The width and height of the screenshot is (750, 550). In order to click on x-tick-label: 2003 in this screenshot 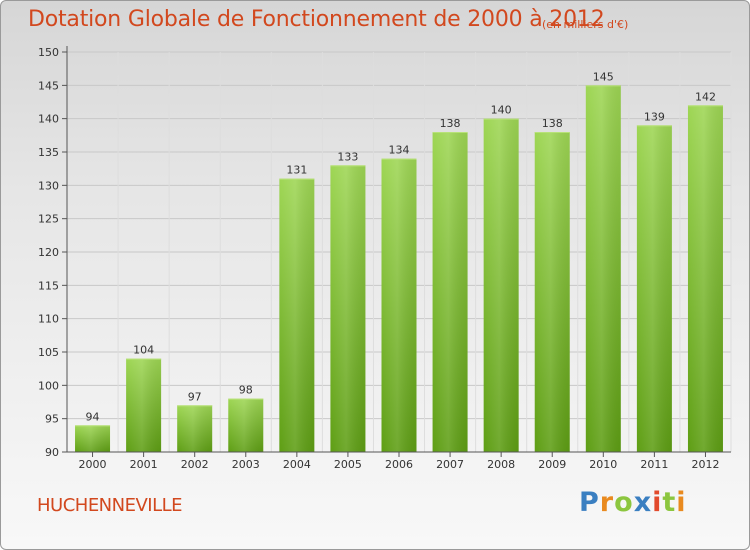, I will do `click(246, 464)`.